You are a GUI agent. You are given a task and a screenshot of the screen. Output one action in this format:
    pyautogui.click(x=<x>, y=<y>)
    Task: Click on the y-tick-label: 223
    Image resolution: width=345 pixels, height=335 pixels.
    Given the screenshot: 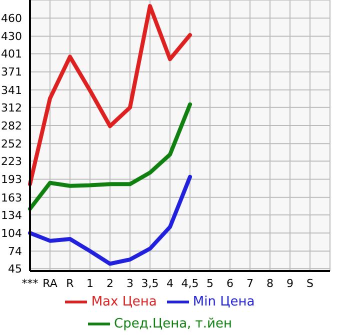 What is the action you would take?
    pyautogui.click(x=11, y=161)
    